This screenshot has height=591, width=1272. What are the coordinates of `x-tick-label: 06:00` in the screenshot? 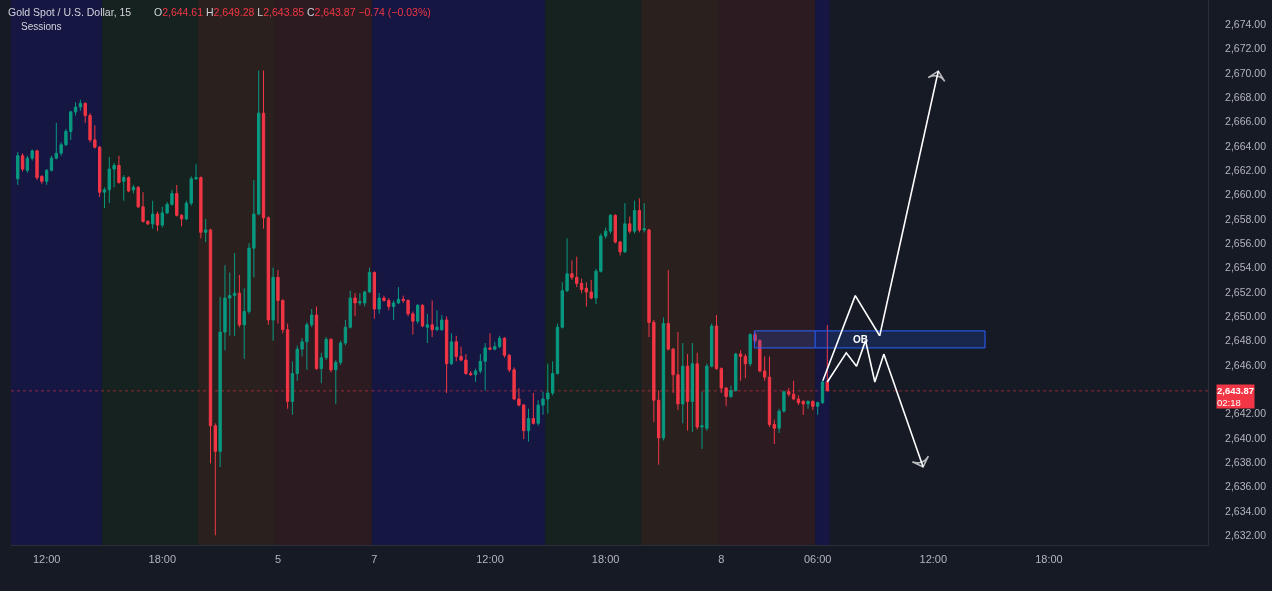 It's located at (817, 559).